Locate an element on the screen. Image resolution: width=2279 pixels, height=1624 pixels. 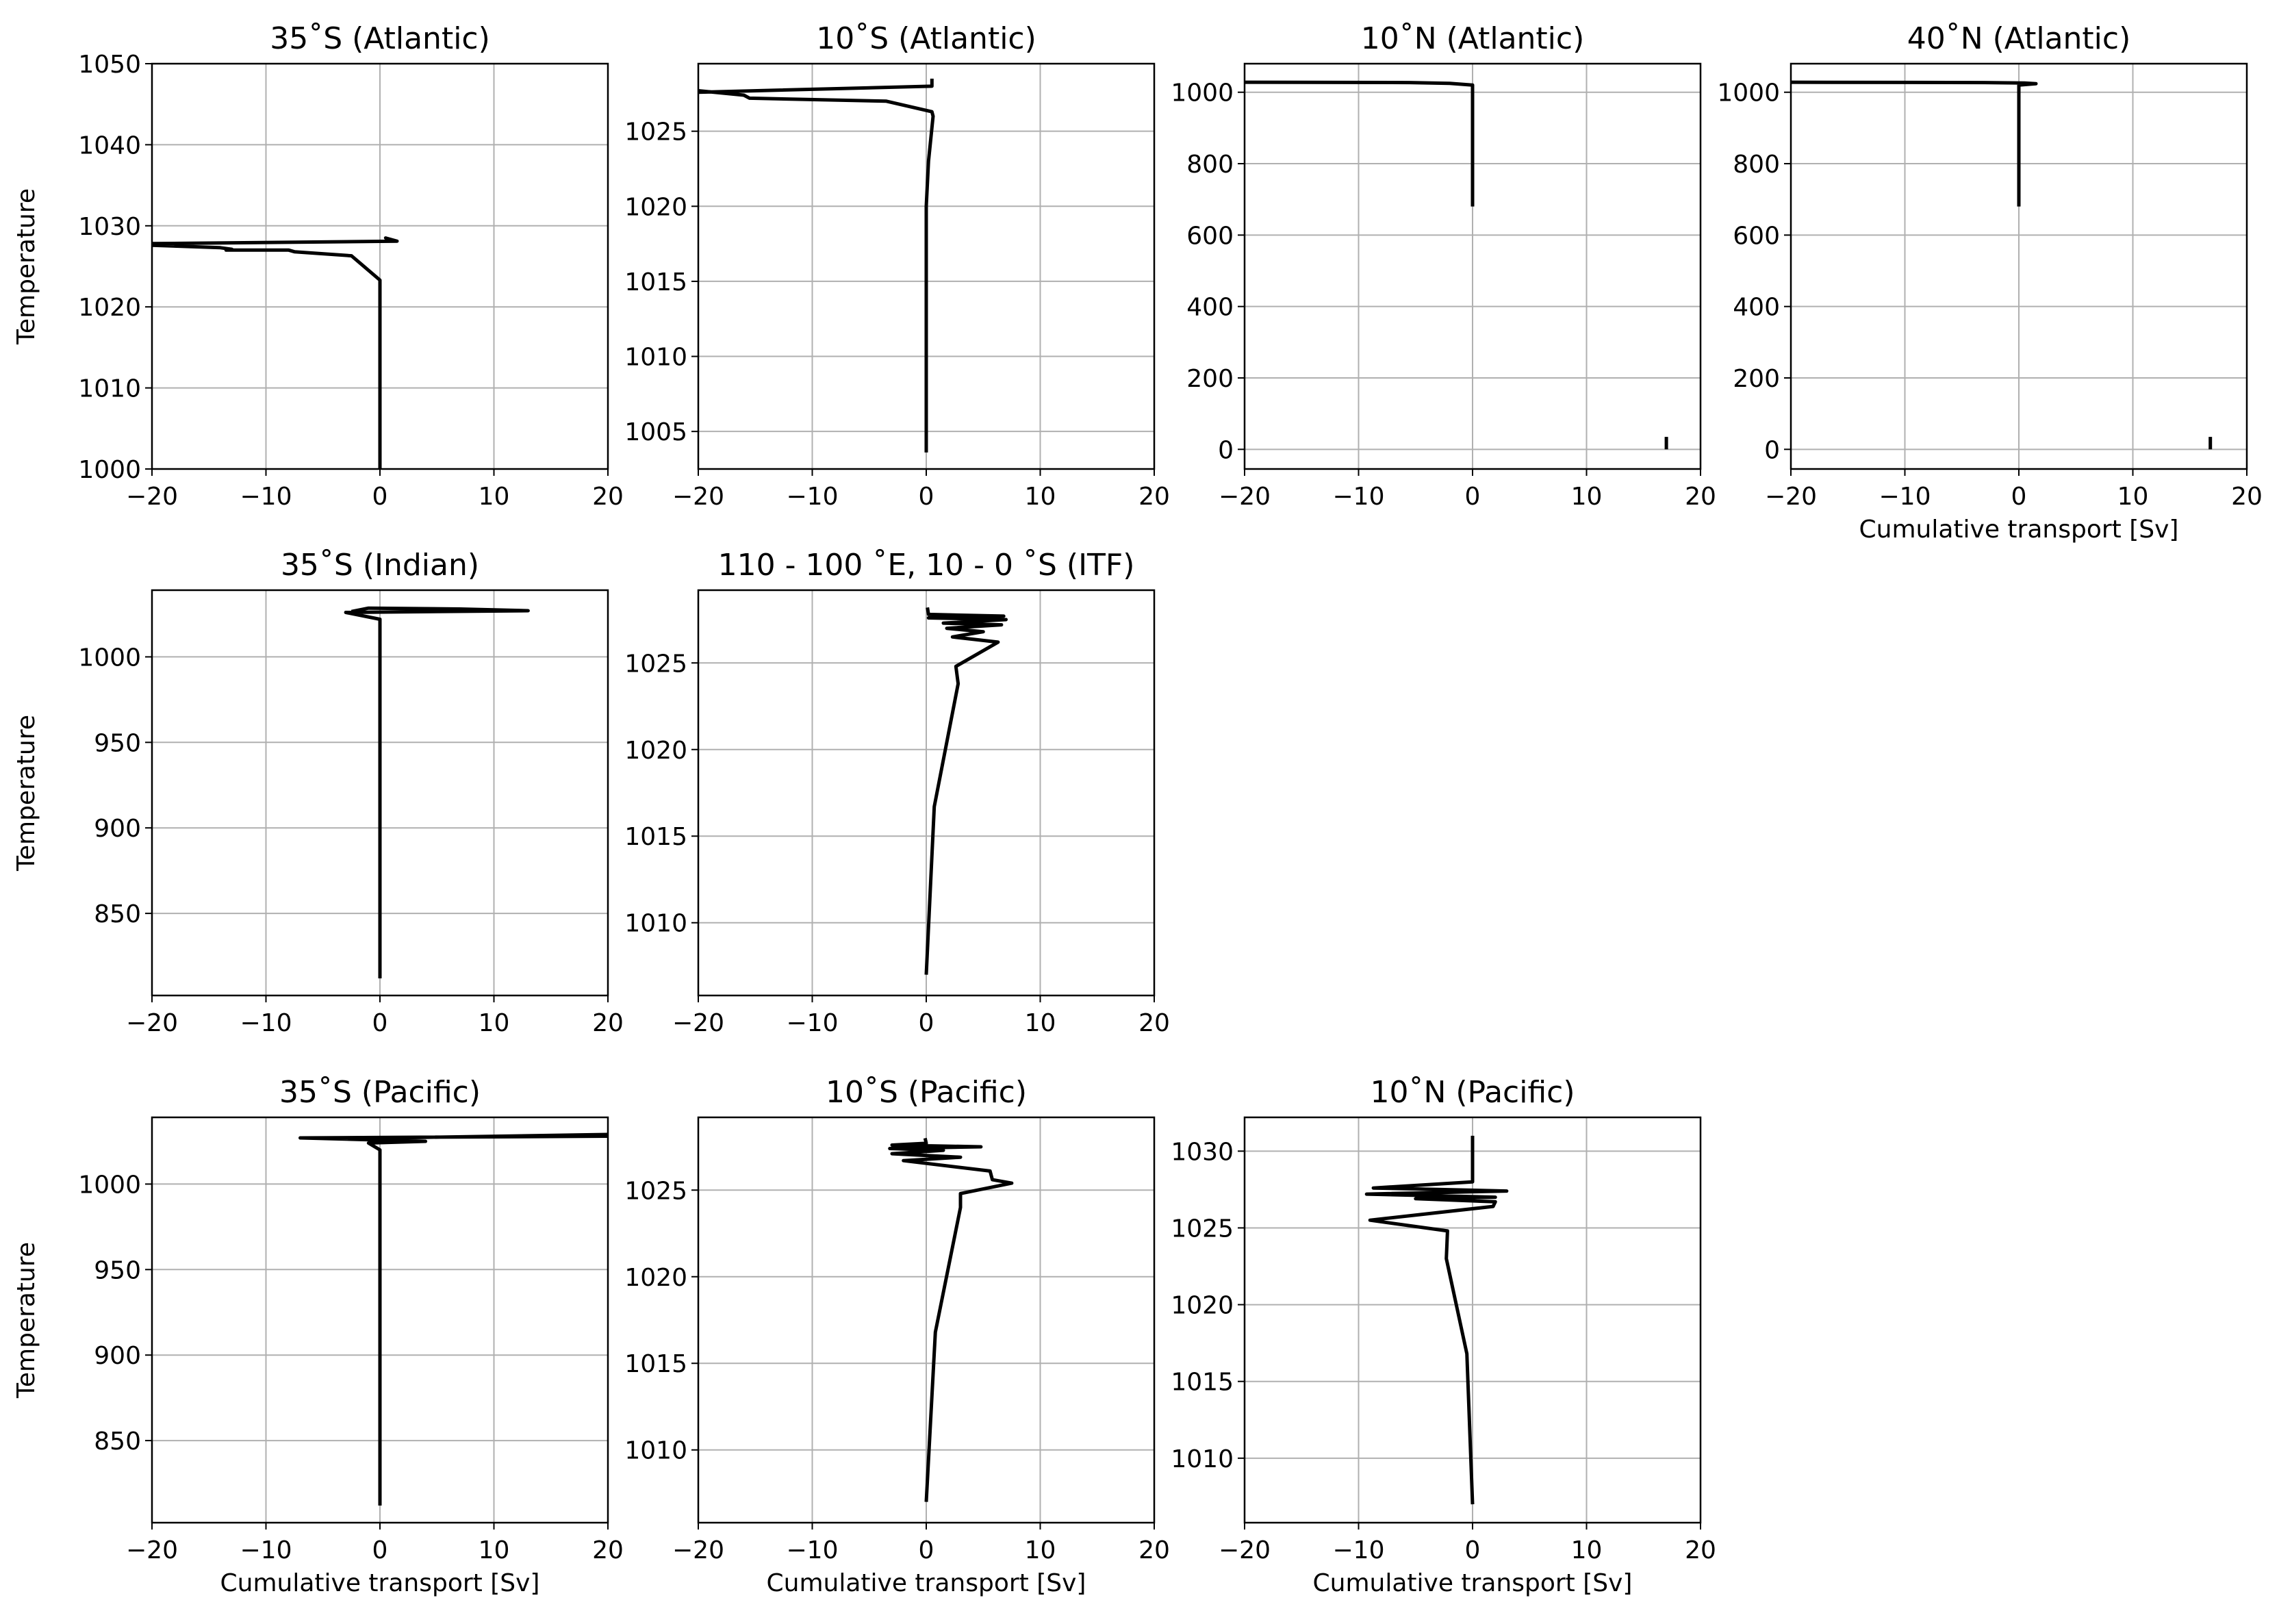
y-tick-label: 1050 is located at coordinates (109, 65).